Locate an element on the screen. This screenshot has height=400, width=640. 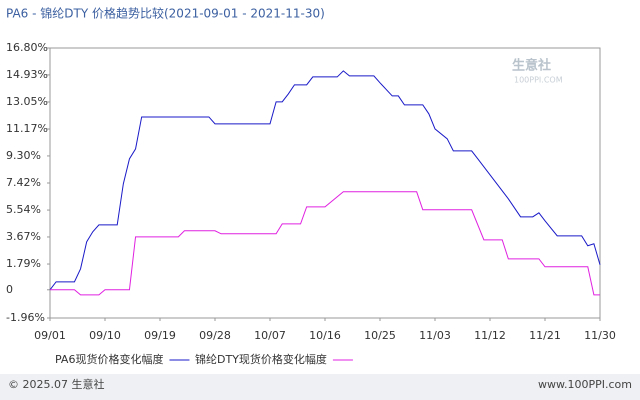
y-tick-label: 0 is located at coordinates (9, 289).